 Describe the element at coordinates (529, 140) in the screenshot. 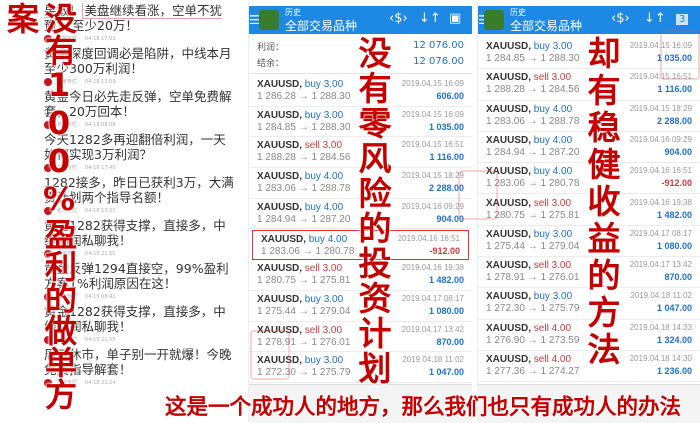

I see `trade-symbol: XAUUSD, buy 4.00` at that location.